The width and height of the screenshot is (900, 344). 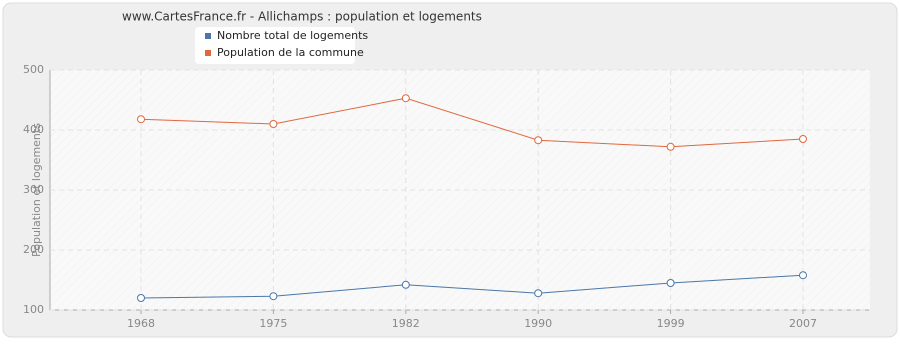 I want to click on legend, so click(x=275, y=45).